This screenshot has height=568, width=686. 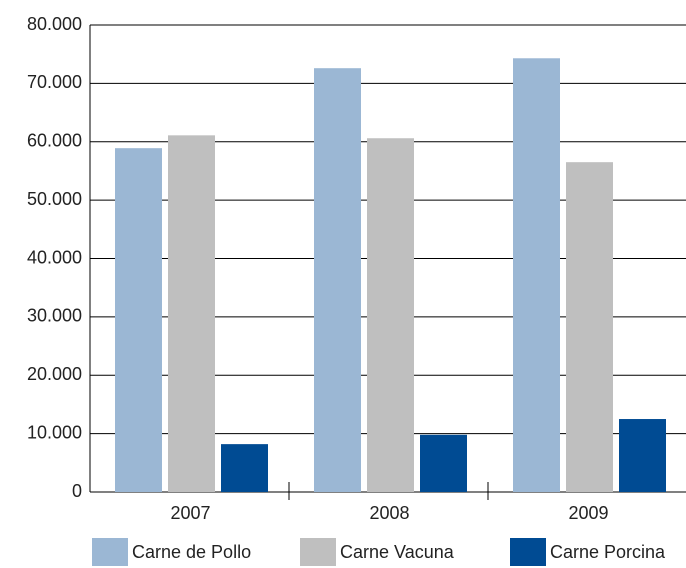 I want to click on y-tick-label: 60.000, so click(x=54, y=141).